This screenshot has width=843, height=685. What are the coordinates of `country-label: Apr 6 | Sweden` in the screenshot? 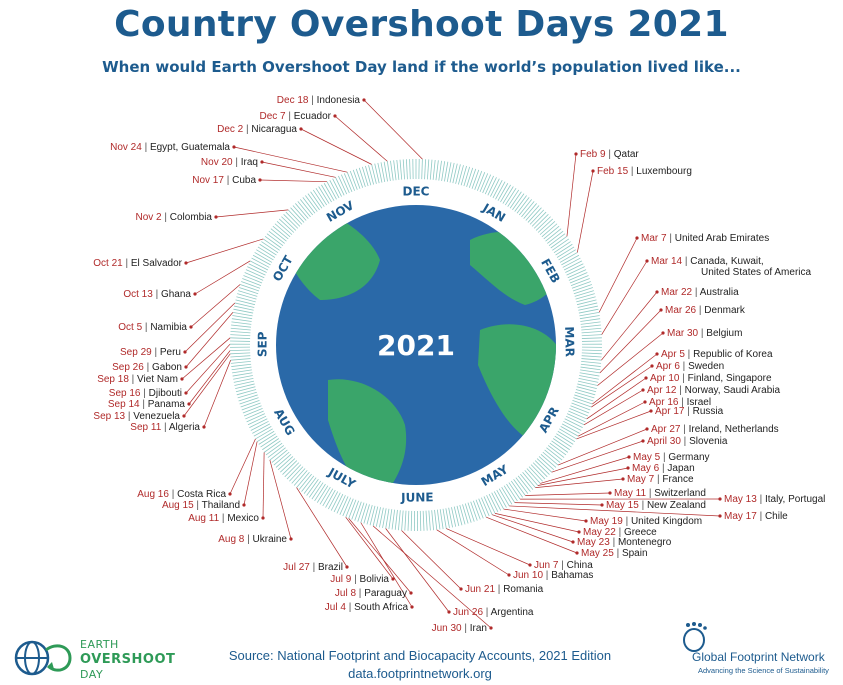 It's located at (690, 366).